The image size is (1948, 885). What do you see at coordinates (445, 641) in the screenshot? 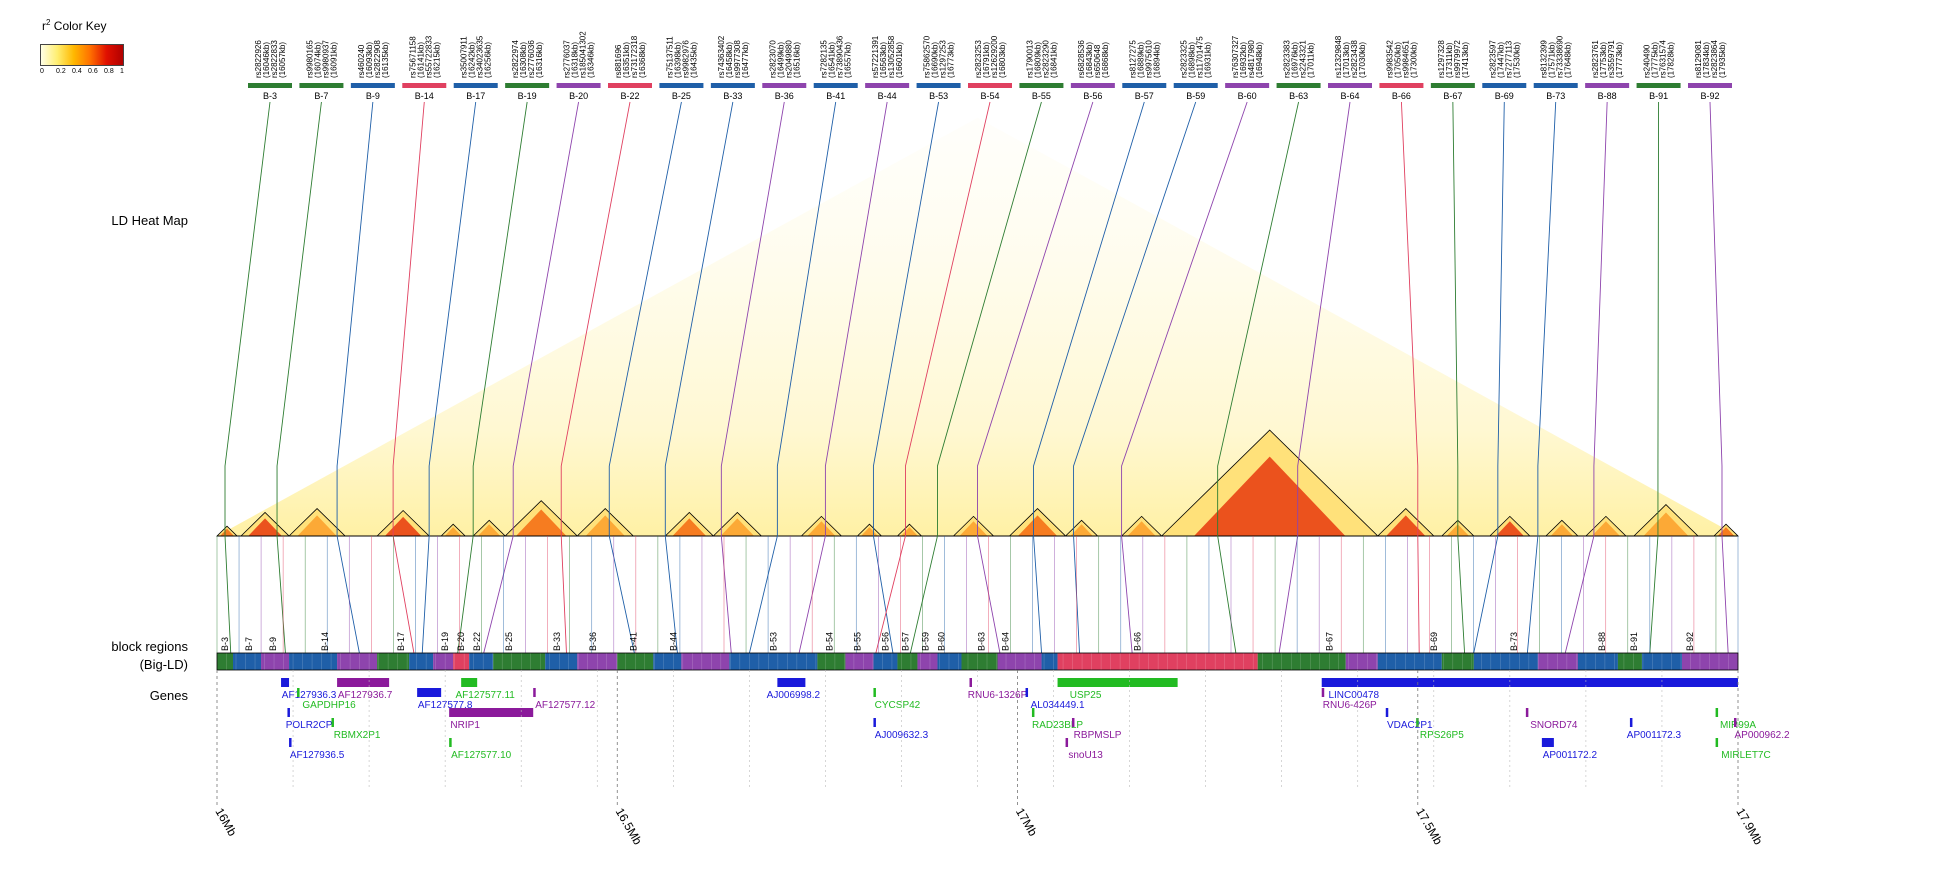
I see `block-label: B-19` at bounding box center [445, 641].